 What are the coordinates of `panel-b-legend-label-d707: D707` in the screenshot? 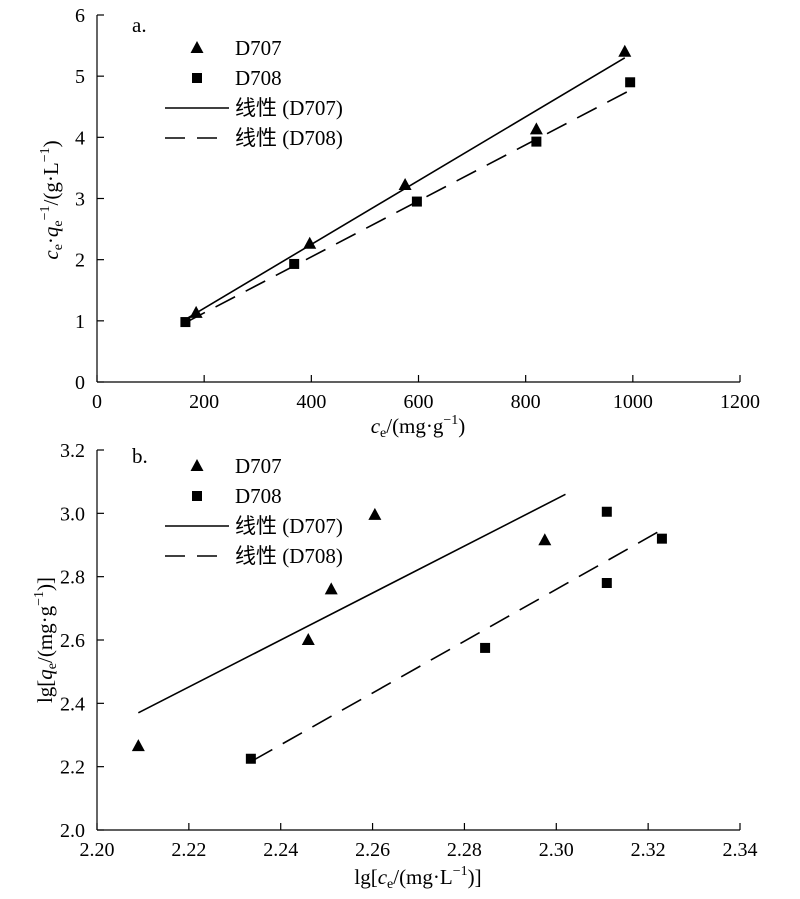 It's located at (258, 466).